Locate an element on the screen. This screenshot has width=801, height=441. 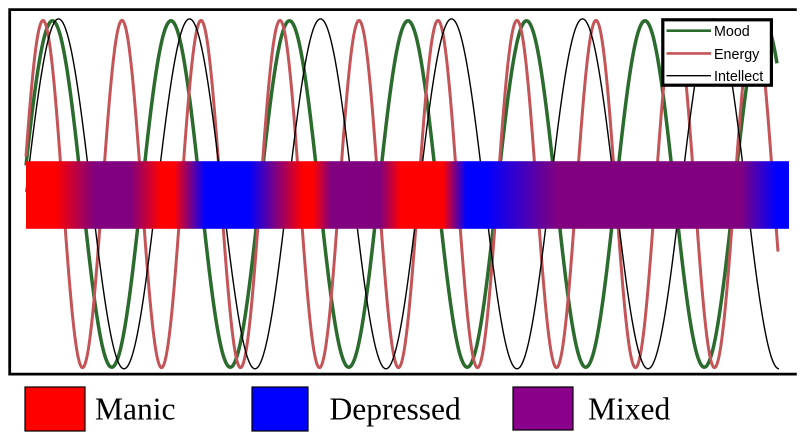
svg-text: Mixed is located at coordinates (629, 408).